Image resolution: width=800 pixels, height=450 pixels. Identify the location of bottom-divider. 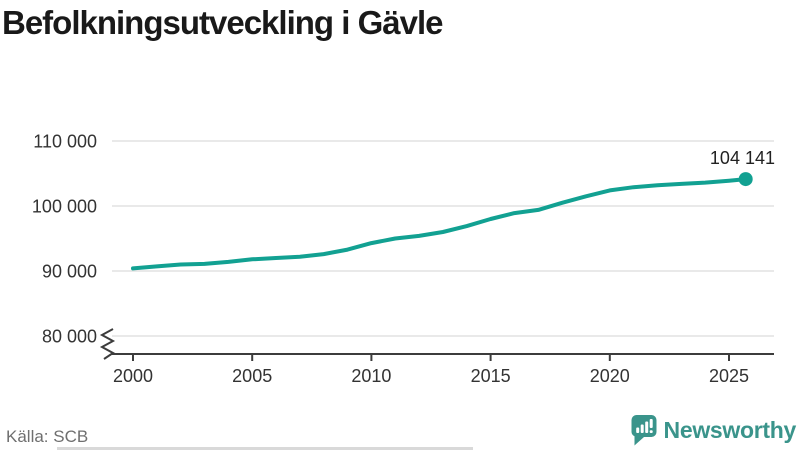
(265, 448).